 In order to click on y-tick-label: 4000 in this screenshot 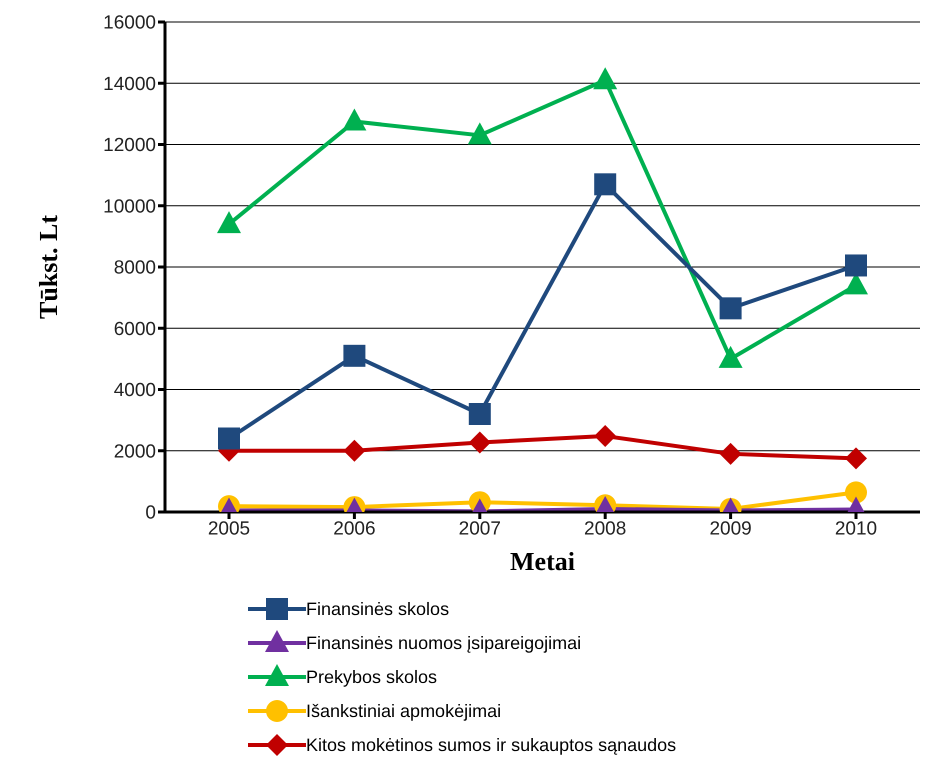, I will do `click(135, 391)`.